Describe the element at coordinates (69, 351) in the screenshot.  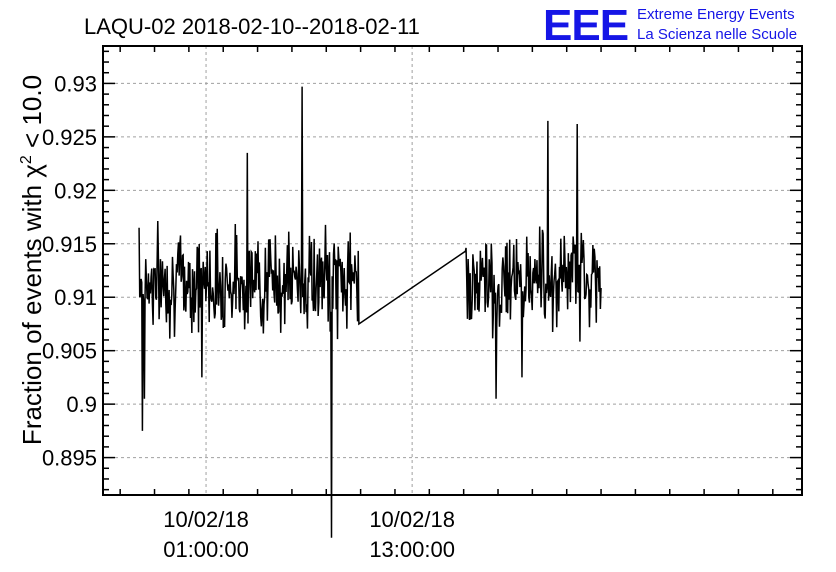
I see `y-tick-label: 0.905` at that location.